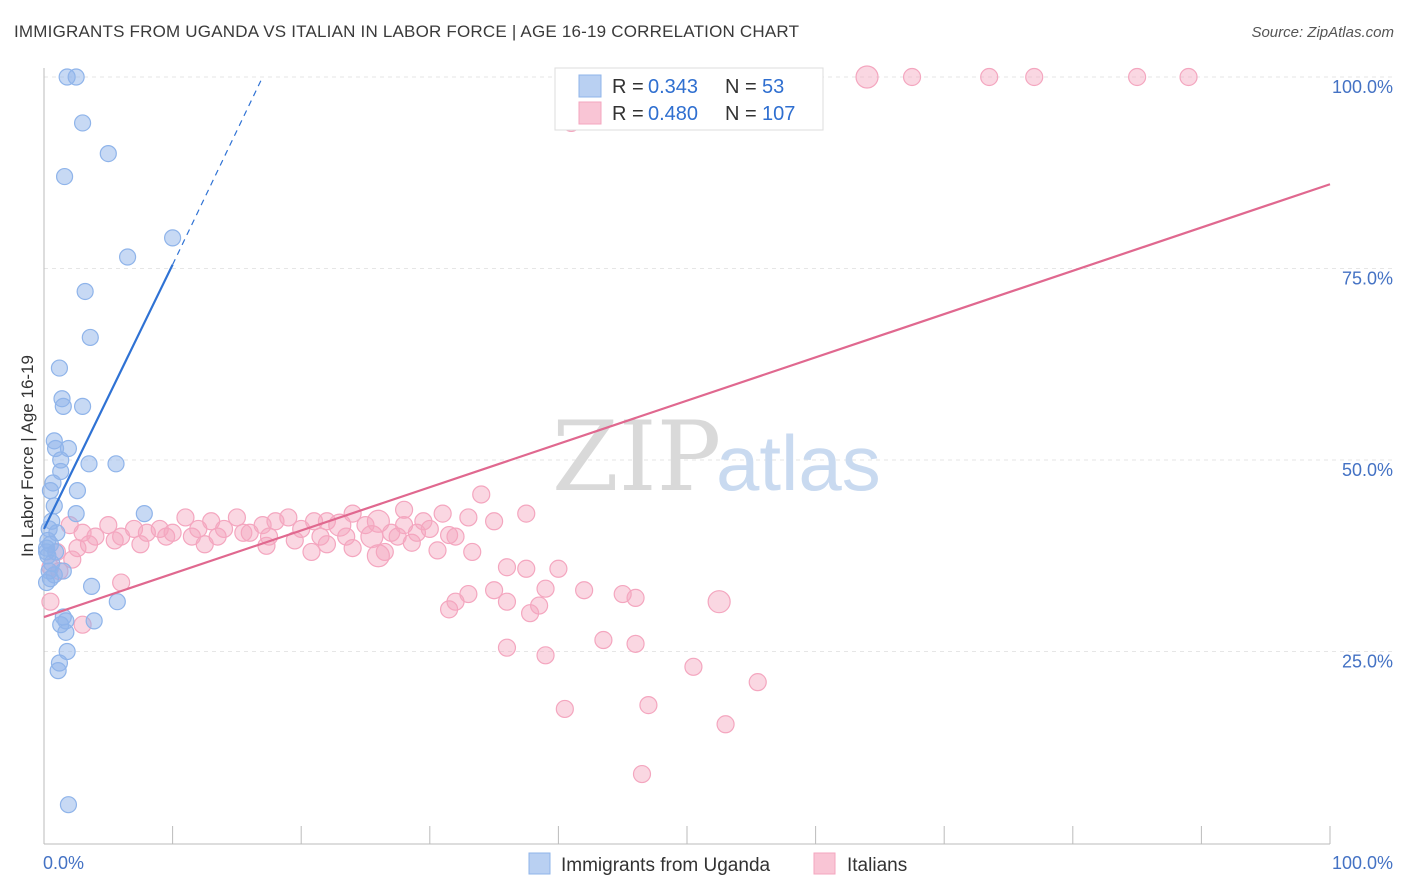  I want to click on y-axis-title: In Labor Force | Age 16-19, so click(27, 456).